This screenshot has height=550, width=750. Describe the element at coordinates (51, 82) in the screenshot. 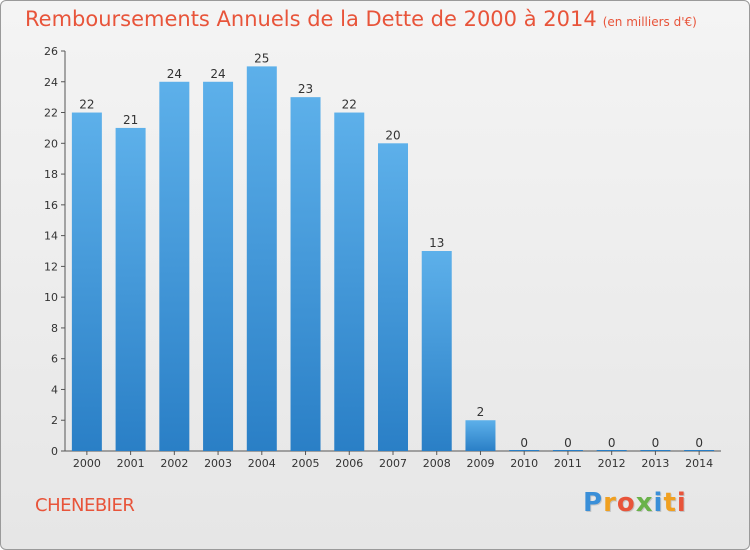

I see `y-tick-label: 24` at that location.